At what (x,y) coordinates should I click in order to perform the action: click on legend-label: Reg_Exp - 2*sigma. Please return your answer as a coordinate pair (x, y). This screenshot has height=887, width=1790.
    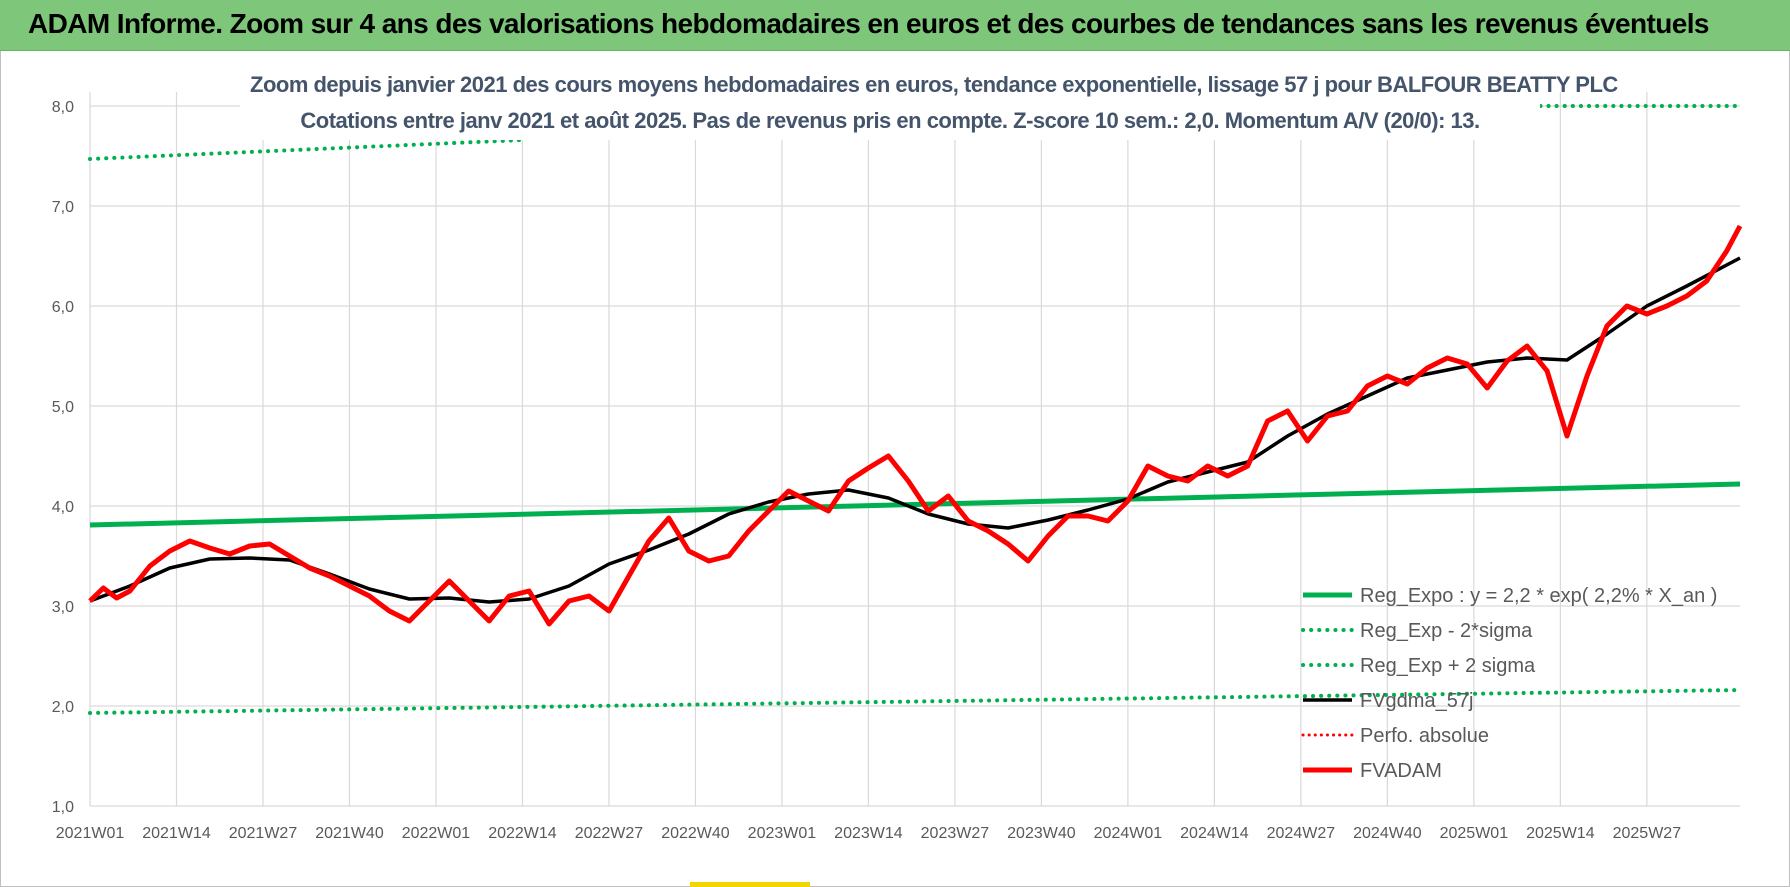
    Looking at the image, I should click on (1446, 631).